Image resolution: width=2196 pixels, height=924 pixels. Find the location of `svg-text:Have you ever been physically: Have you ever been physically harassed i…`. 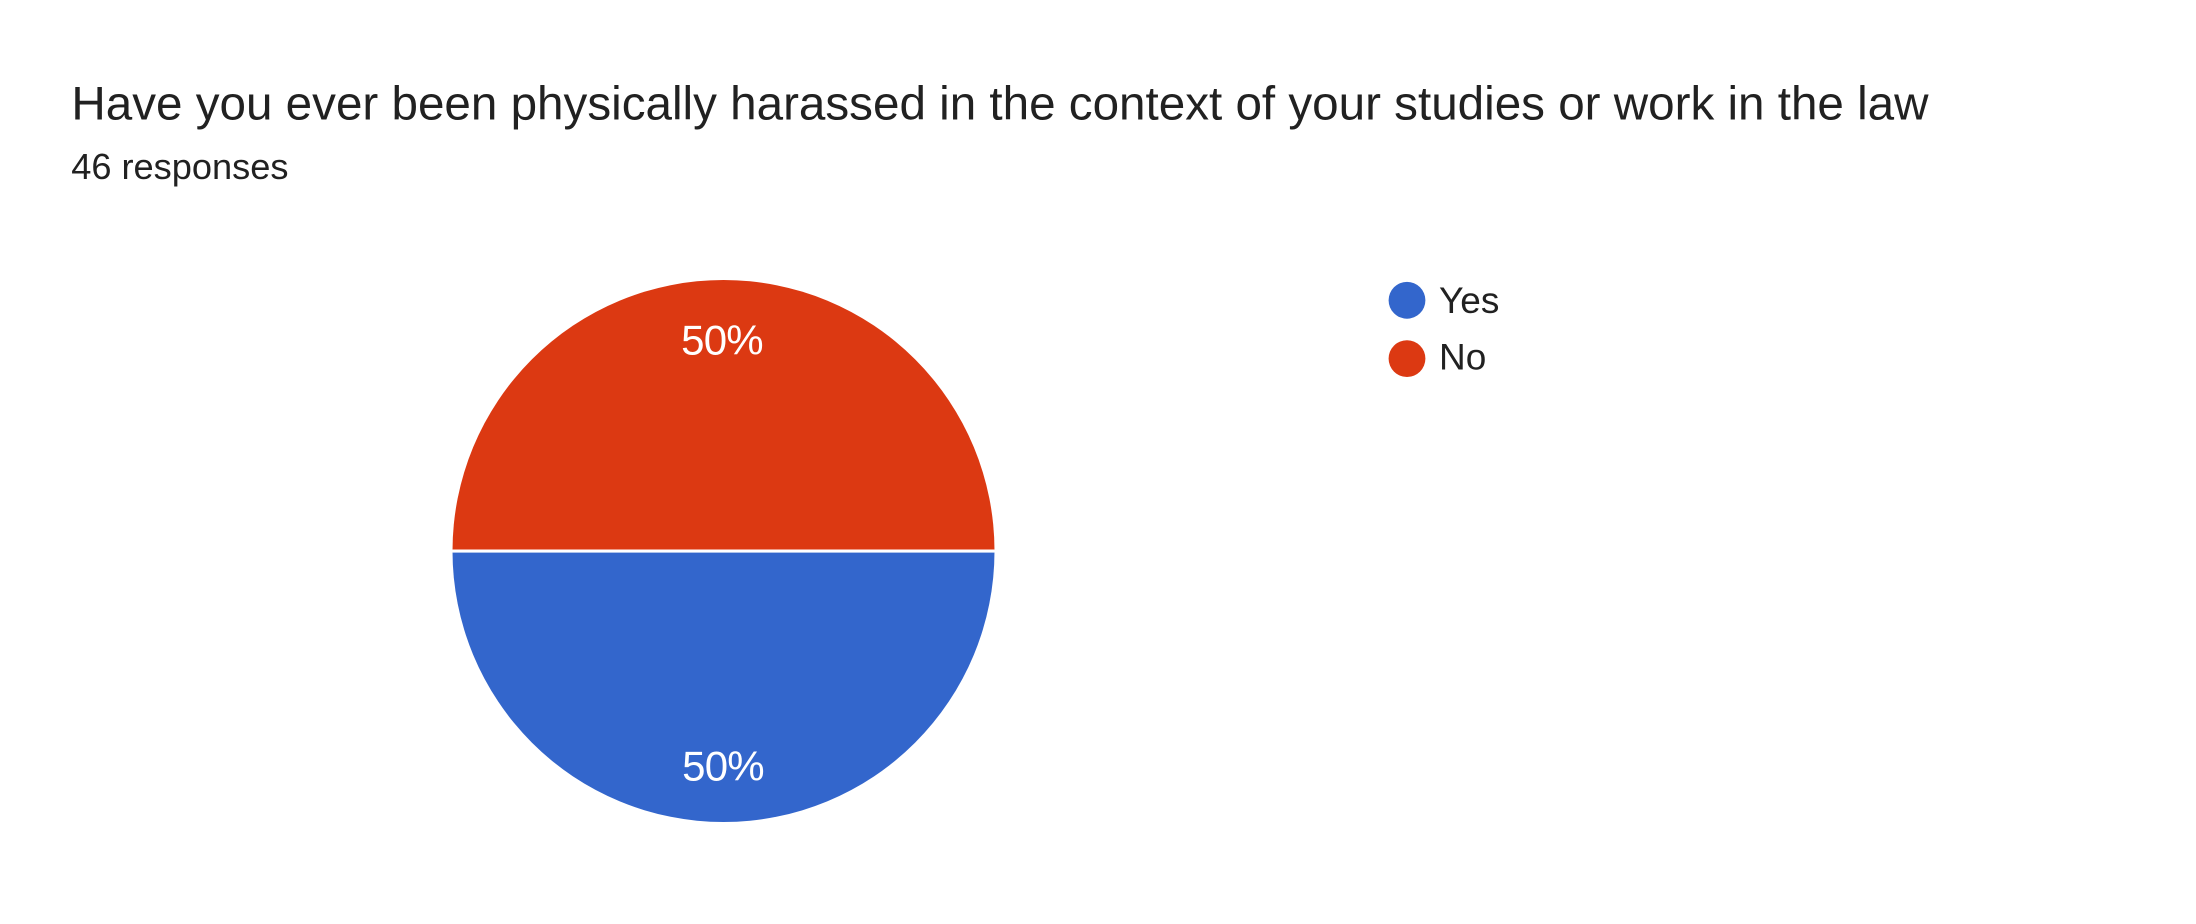

svg-text:Have you ever been physically: Have you ever been physically harassed i… is located at coordinates (1000, 104).